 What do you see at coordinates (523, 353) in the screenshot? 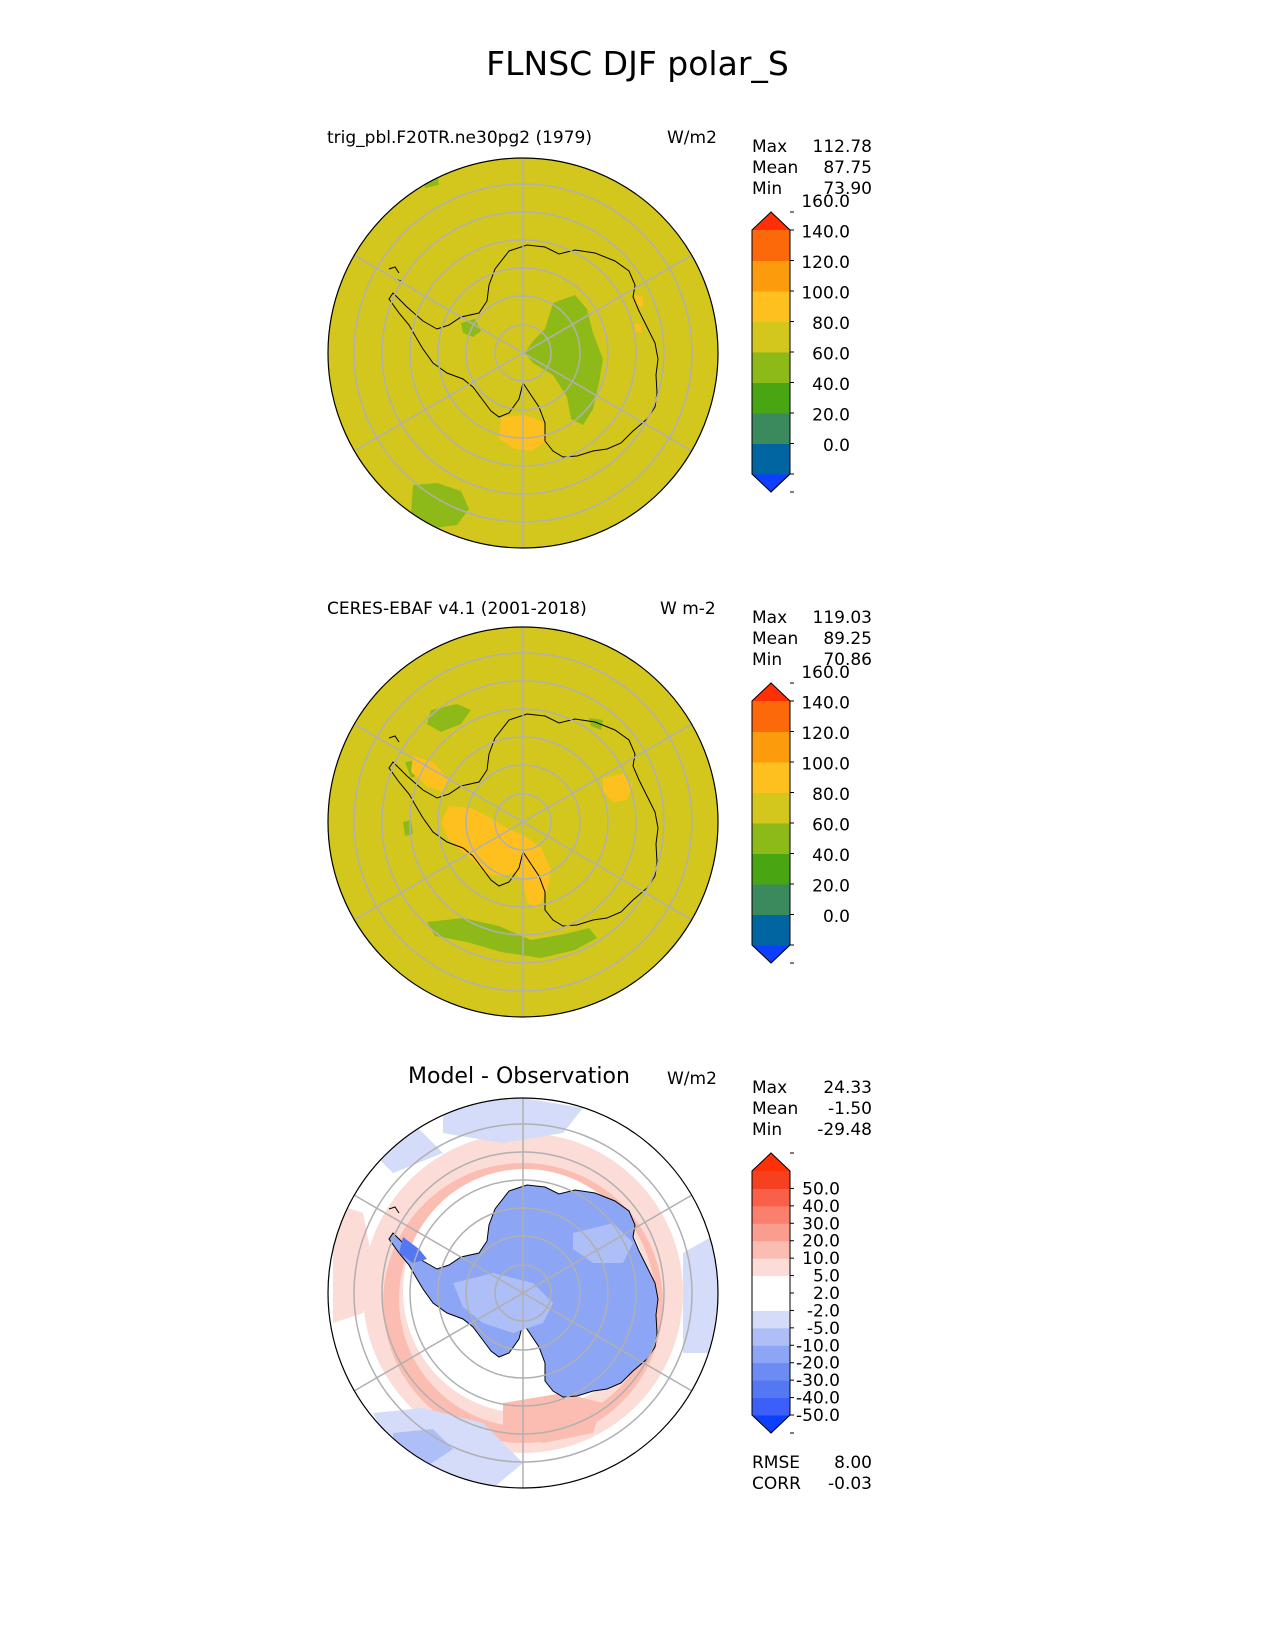
I see `panel1-map` at bounding box center [523, 353].